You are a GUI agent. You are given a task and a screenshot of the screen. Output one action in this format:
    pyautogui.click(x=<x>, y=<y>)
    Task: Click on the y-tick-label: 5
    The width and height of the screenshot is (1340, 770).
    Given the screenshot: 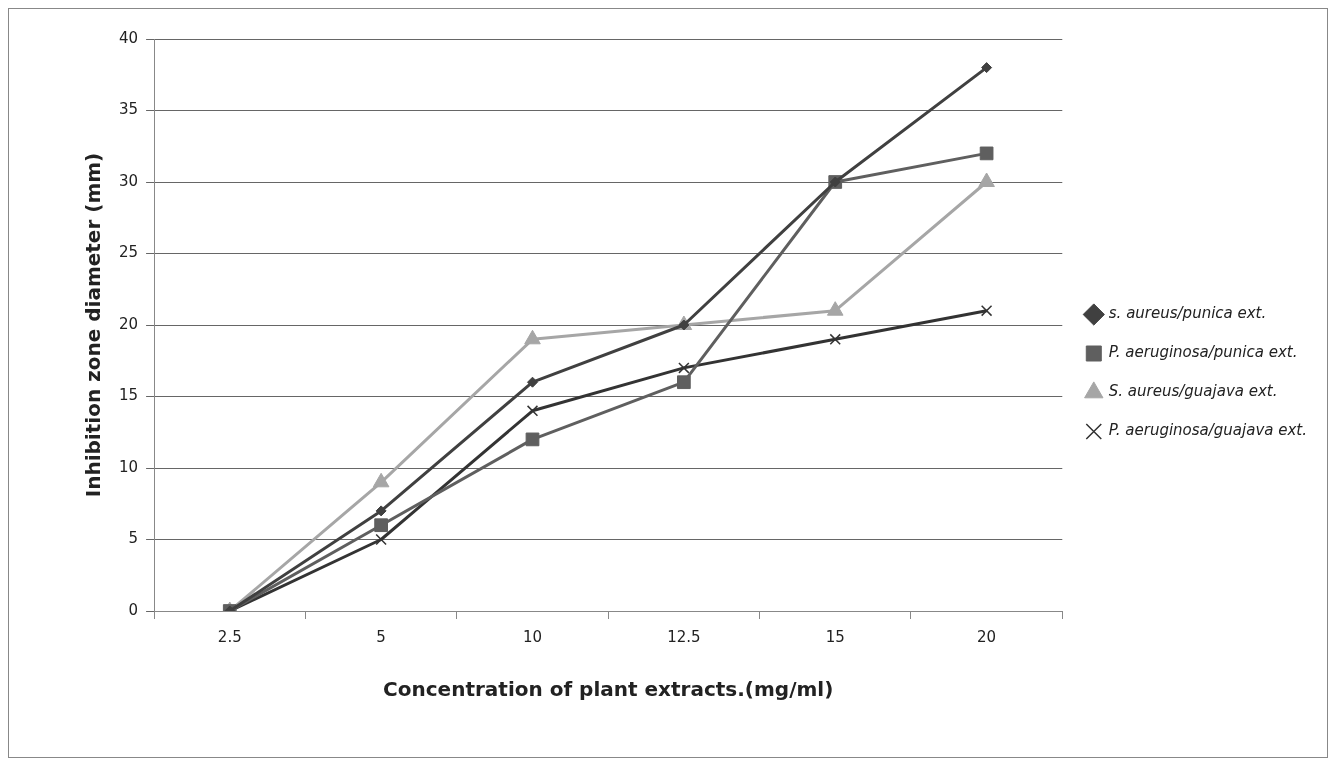 What is the action you would take?
    pyautogui.click(x=133, y=538)
    